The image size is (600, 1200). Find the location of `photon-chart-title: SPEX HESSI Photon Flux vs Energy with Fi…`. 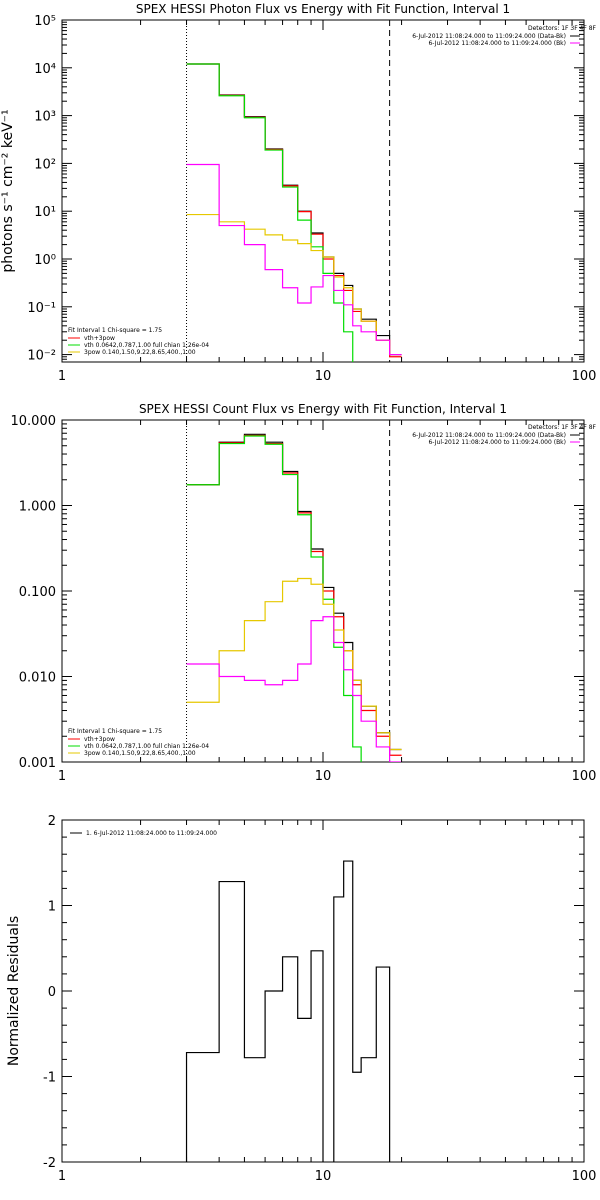

photon-chart-title: SPEX HESSI Photon Flux vs Energy with Fi… is located at coordinates (323, 9).